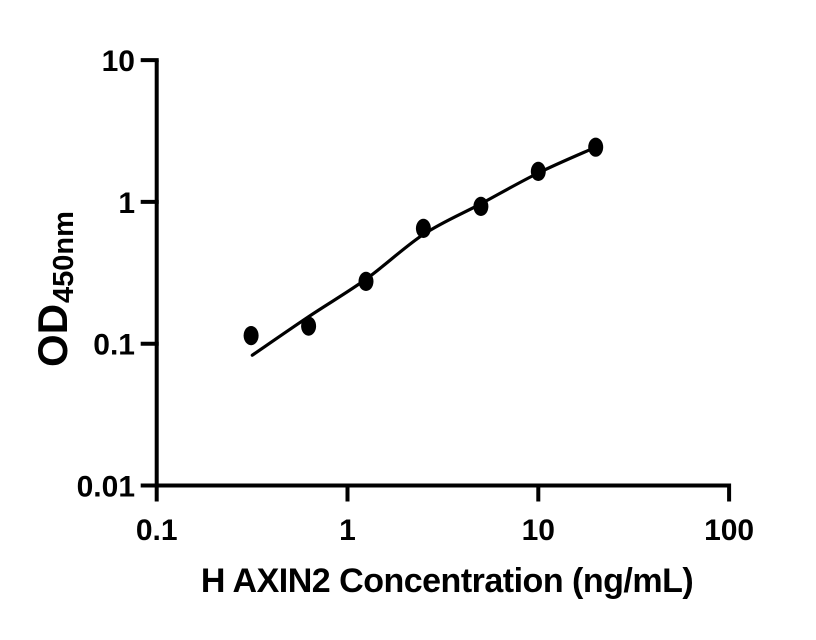  What do you see at coordinates (114, 345) in the screenshot?
I see `y-tick-label: 0.1` at bounding box center [114, 345].